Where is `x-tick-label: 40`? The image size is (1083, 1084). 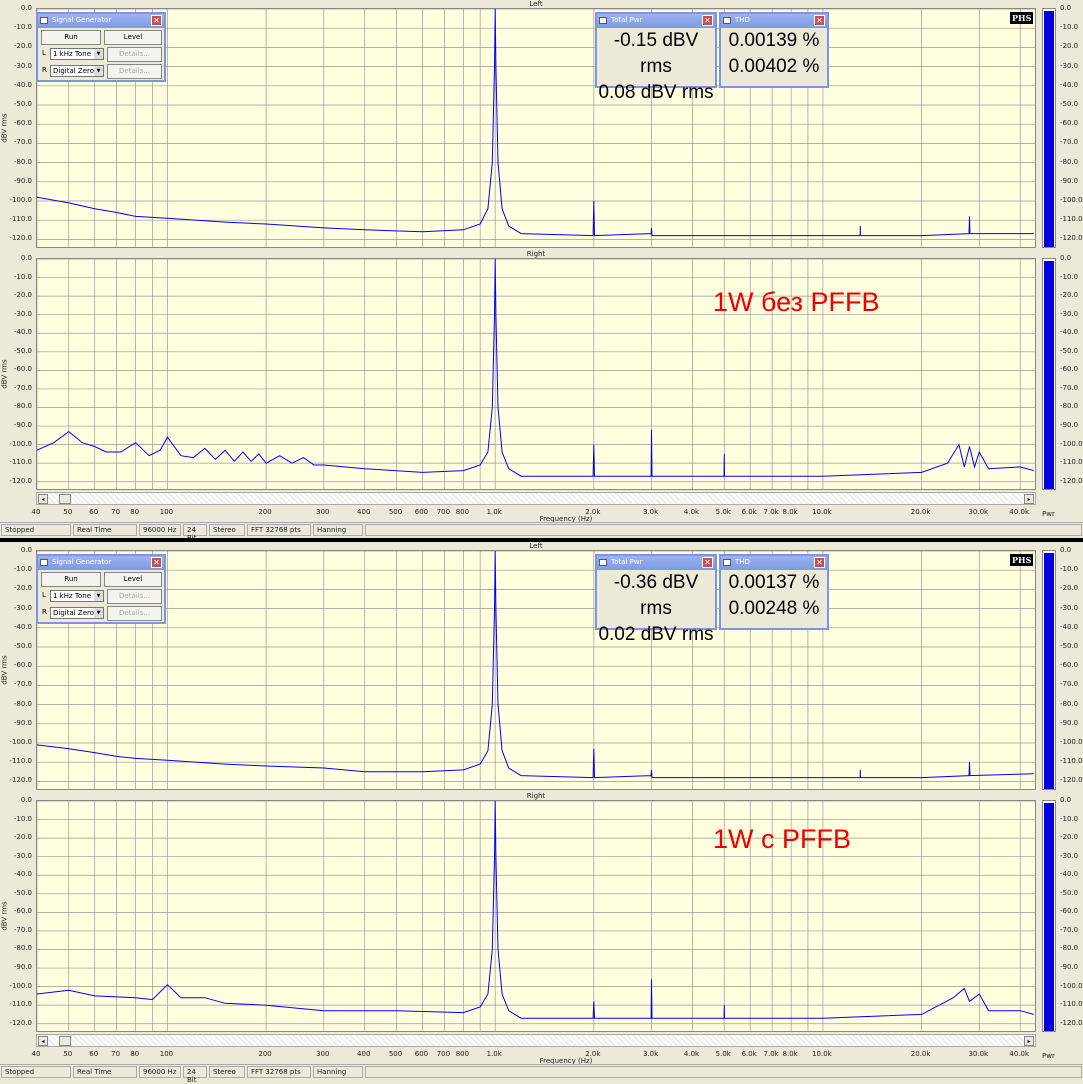 x-tick-label: 40 is located at coordinates (36, 1054).